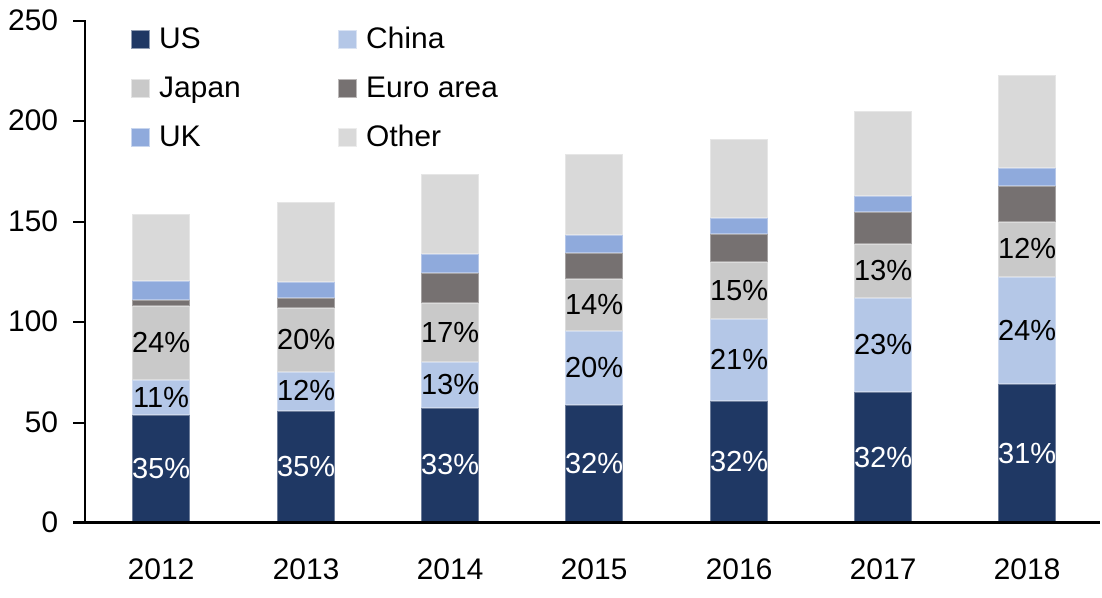 The height and width of the screenshot is (598, 1102). I want to click on x-tick-label: 2017, so click(883, 569).